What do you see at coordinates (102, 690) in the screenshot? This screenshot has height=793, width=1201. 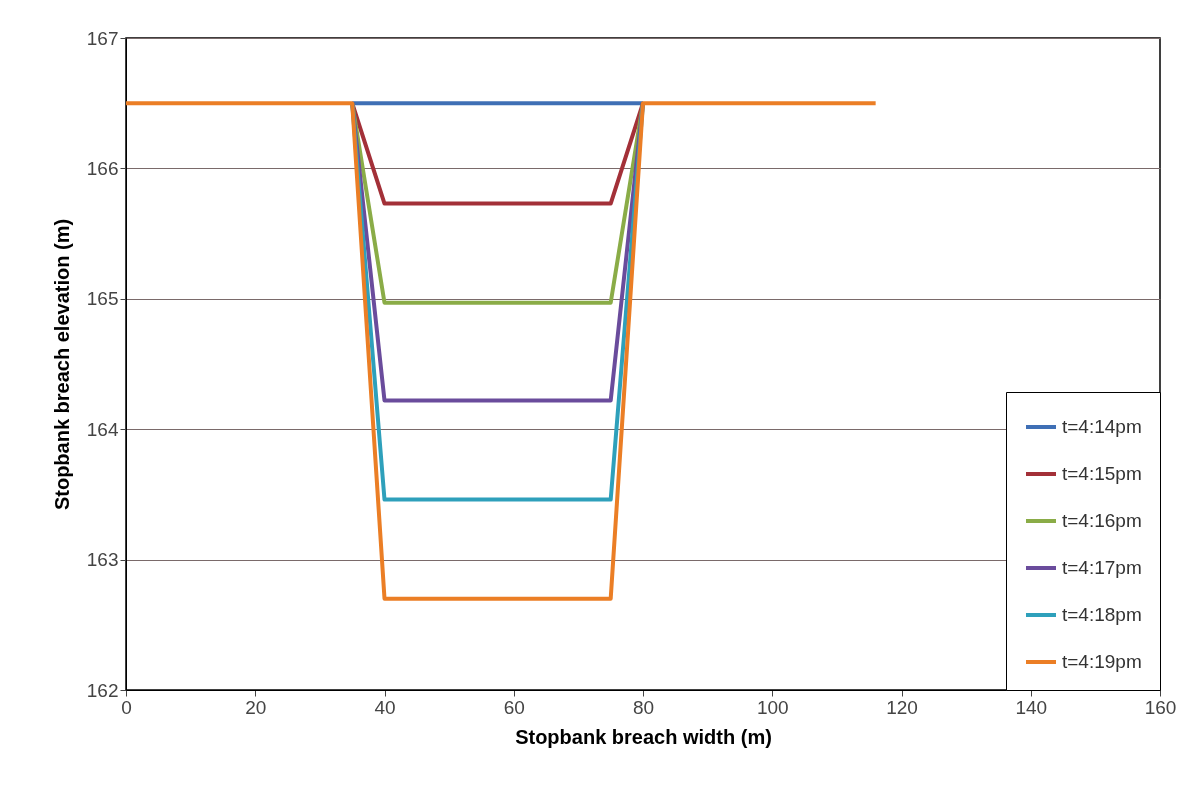 I see `y-tick-label: 162` at bounding box center [102, 690].